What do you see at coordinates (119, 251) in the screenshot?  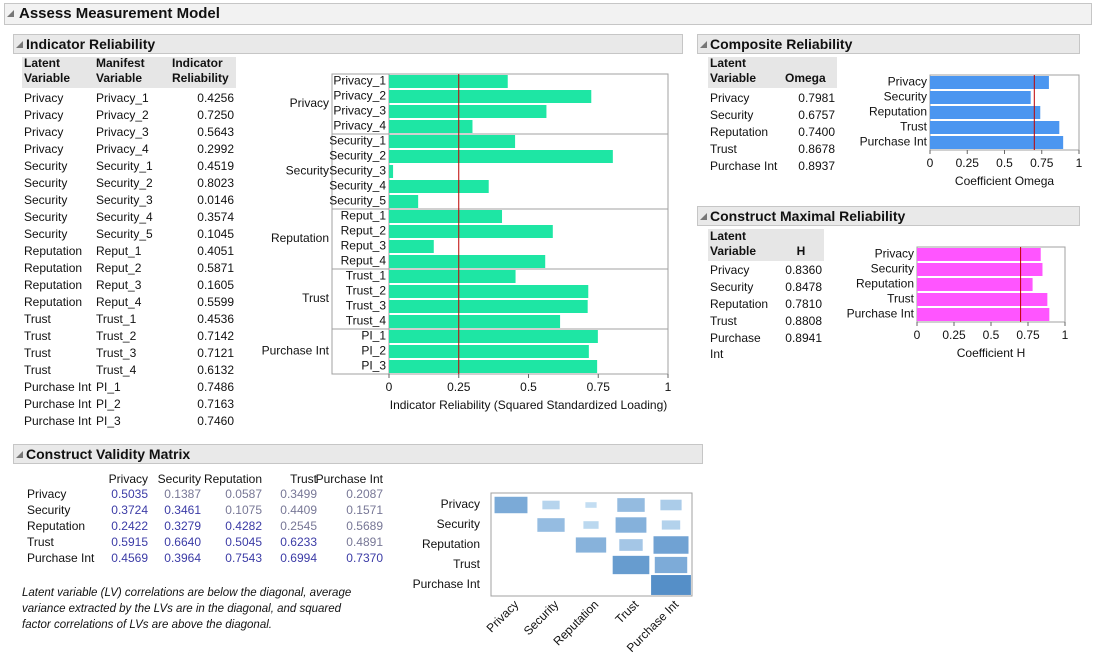 I see `table-cell: Reput_1` at bounding box center [119, 251].